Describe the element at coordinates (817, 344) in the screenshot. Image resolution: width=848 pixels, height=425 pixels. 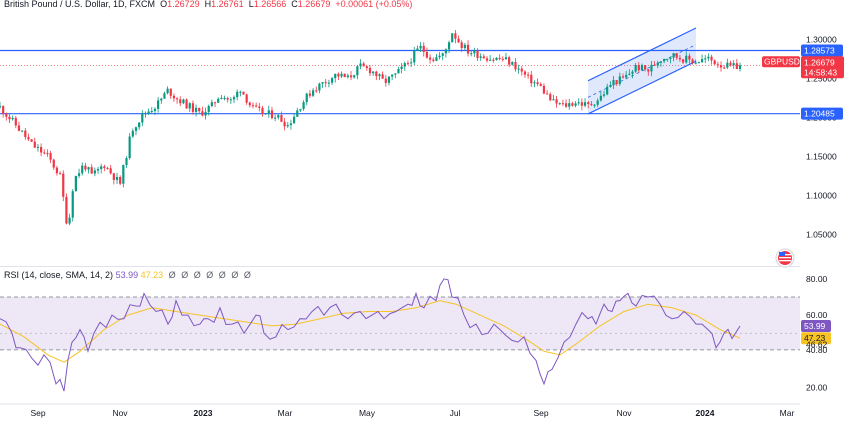
I see `rsi-extra-label: 46.62` at that location.